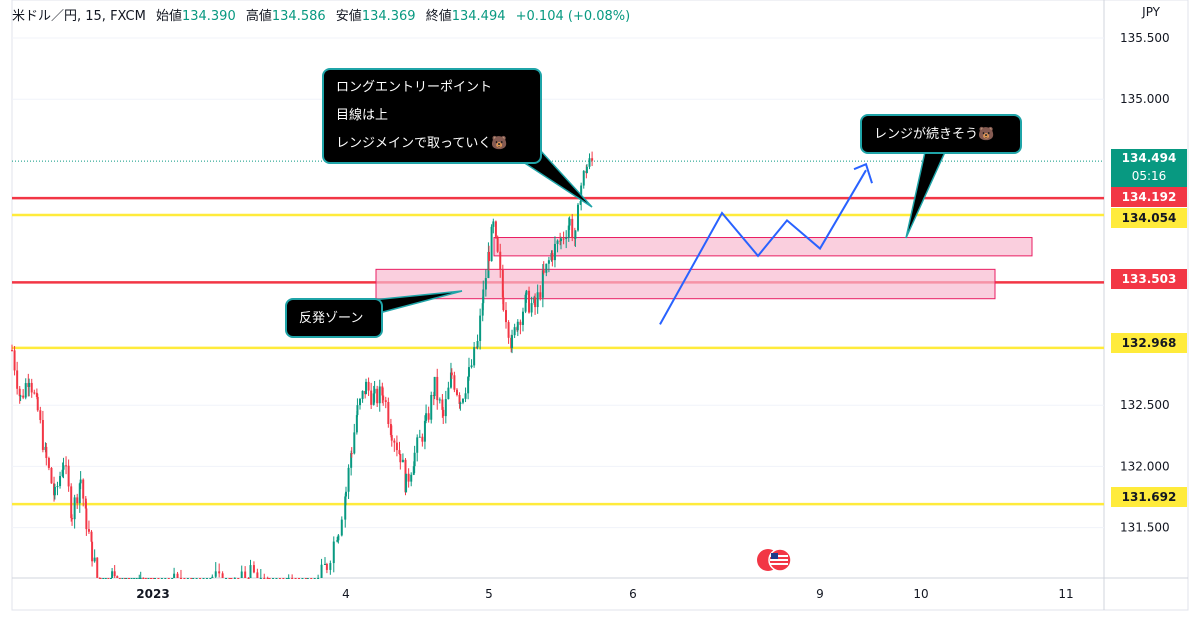  I want to click on range-continue-callout: レンジが続きそう🐻, so click(941, 134).